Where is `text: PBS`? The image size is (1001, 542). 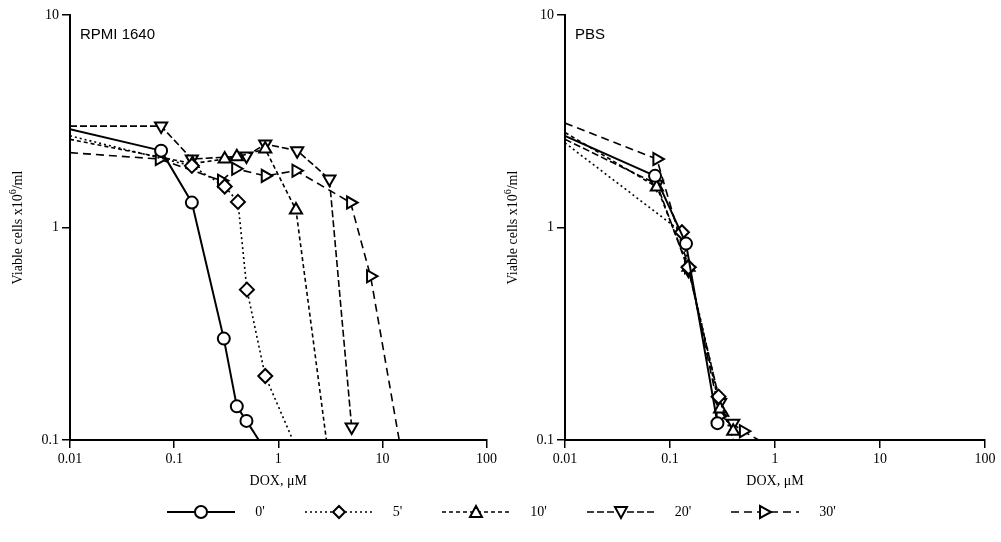
text: PBS is located at coordinates (590, 33).